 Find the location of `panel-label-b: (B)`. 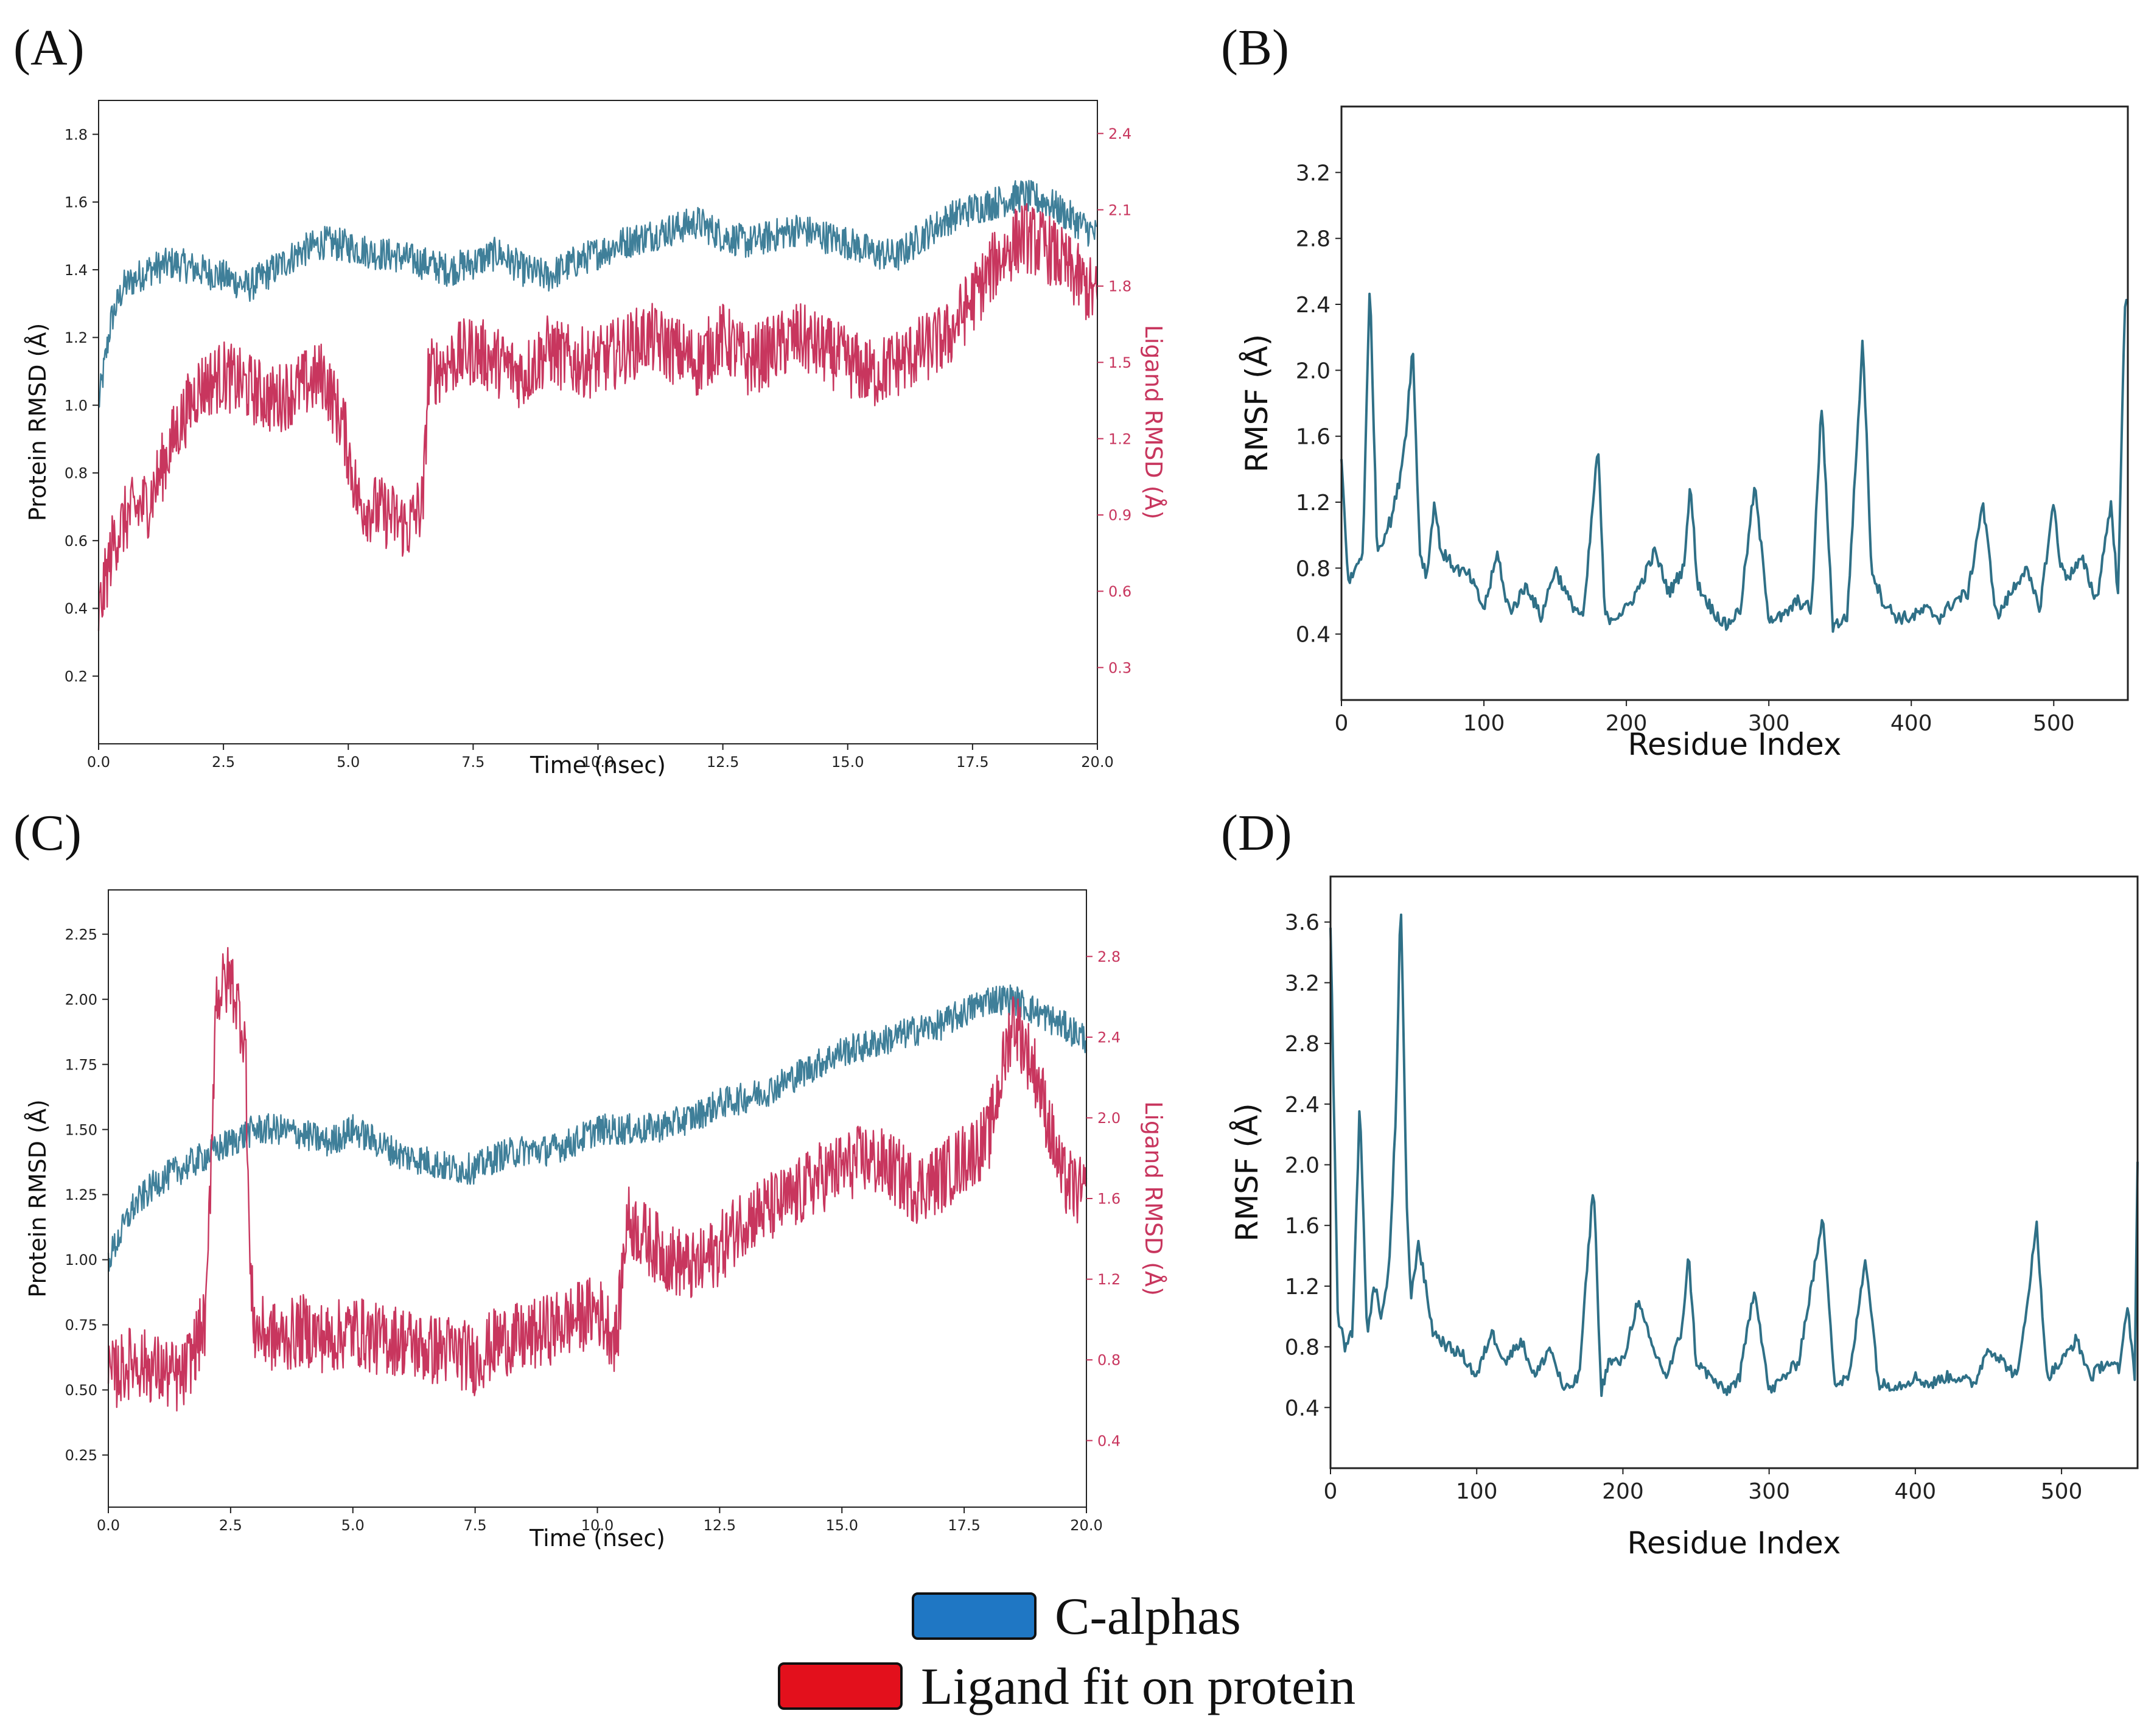

panel-label-b: (B) is located at coordinates (1255, 47).